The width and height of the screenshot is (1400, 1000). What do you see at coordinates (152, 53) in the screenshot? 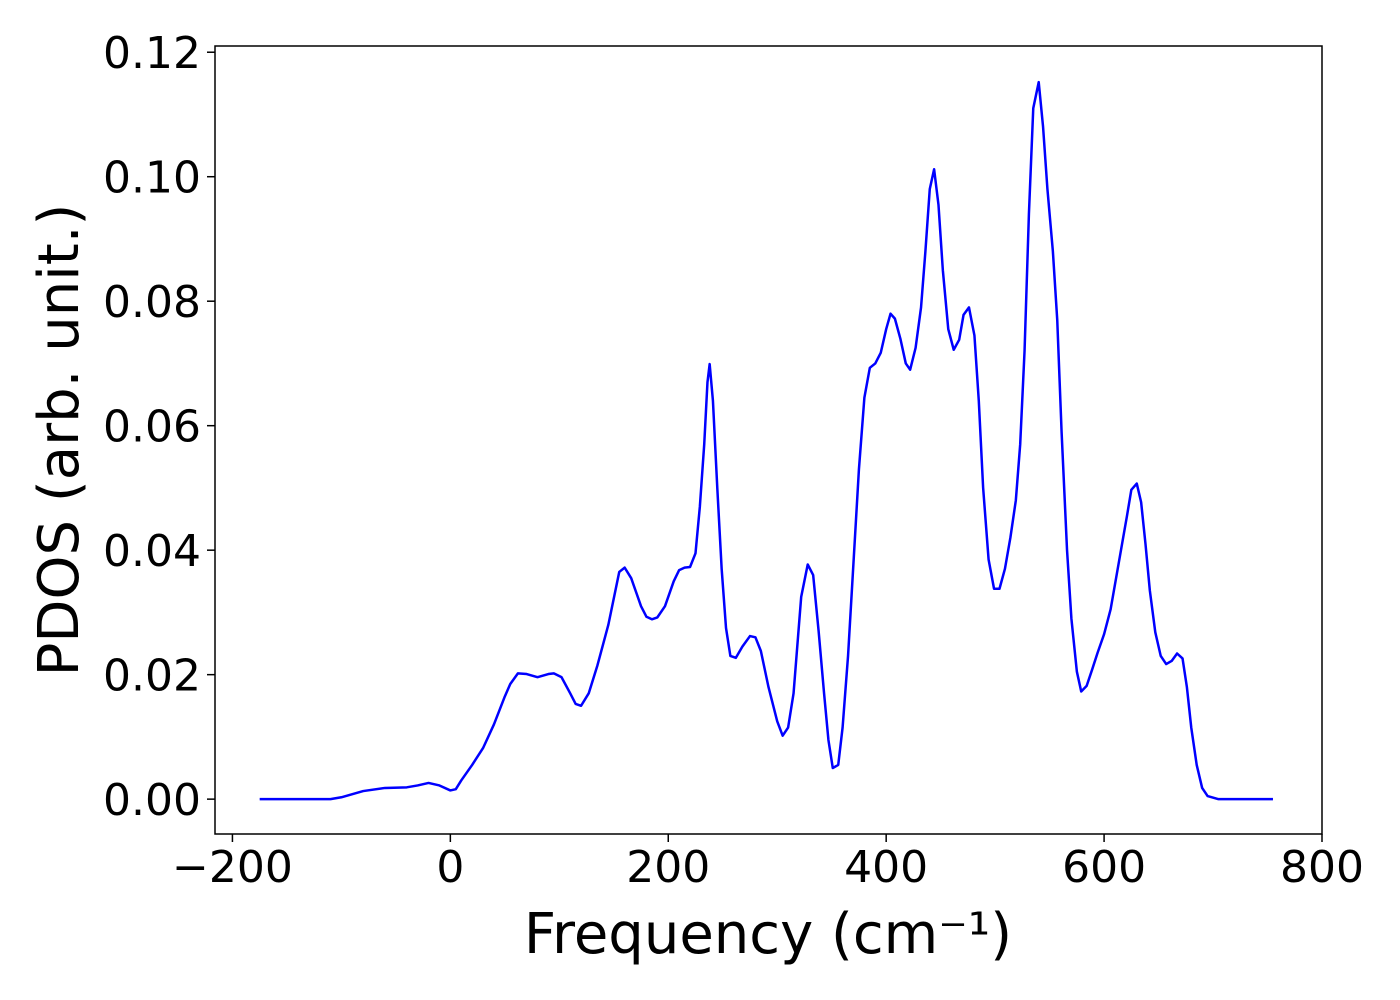
I see `y-tick-label: 0.12` at bounding box center [152, 53].